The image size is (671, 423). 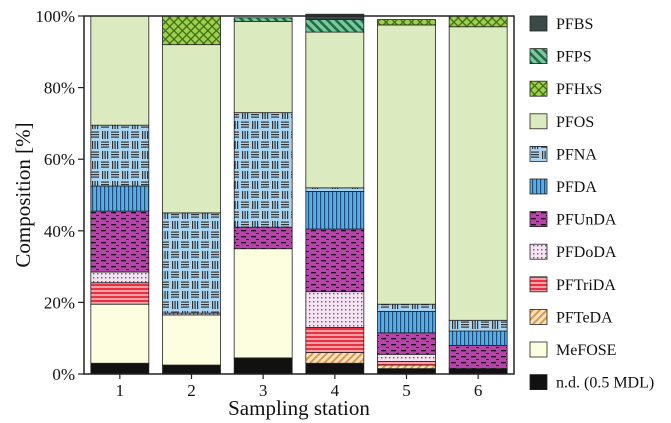 I want to click on legend-swatch-pfna, so click(x=538, y=153).